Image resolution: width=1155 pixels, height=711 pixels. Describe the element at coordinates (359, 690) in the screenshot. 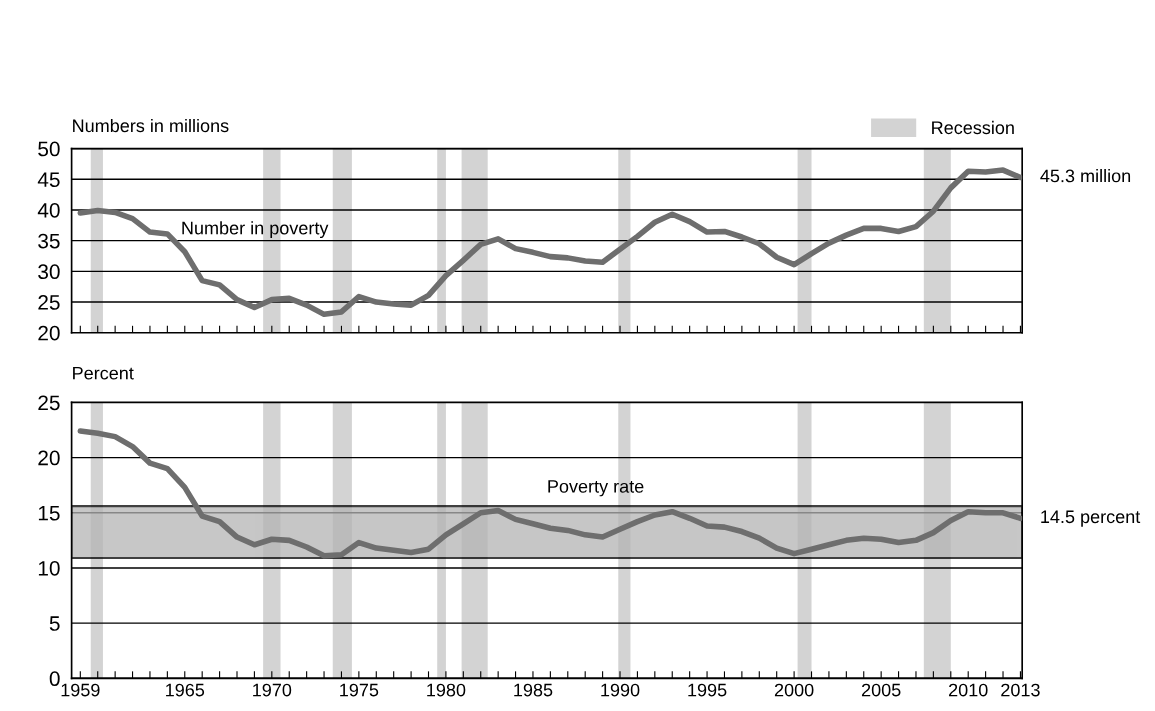

I see `x-tick-label: 1975` at that location.